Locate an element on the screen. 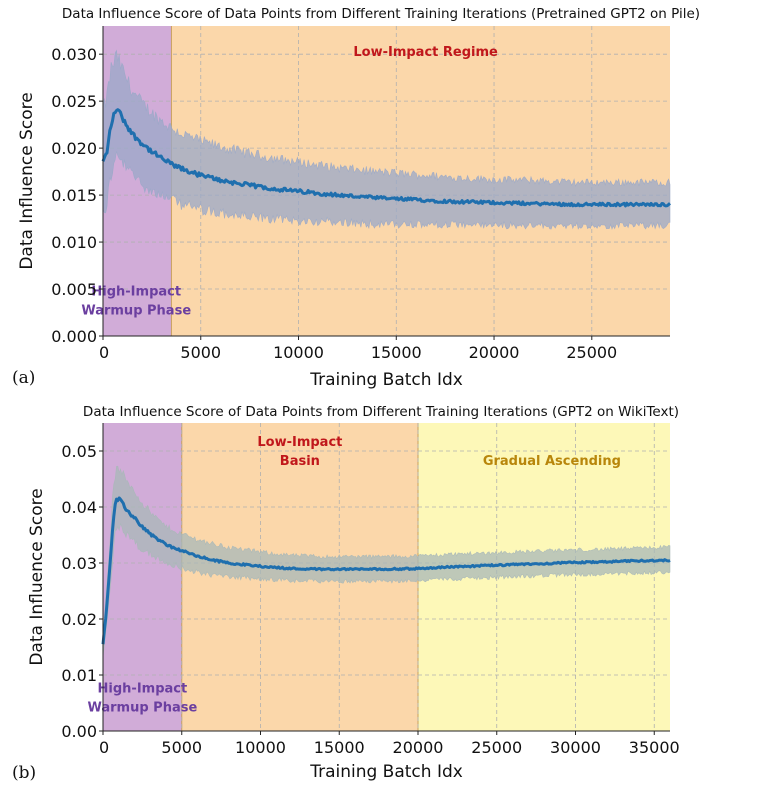  panel-label: (a) is located at coordinates (23, 378).